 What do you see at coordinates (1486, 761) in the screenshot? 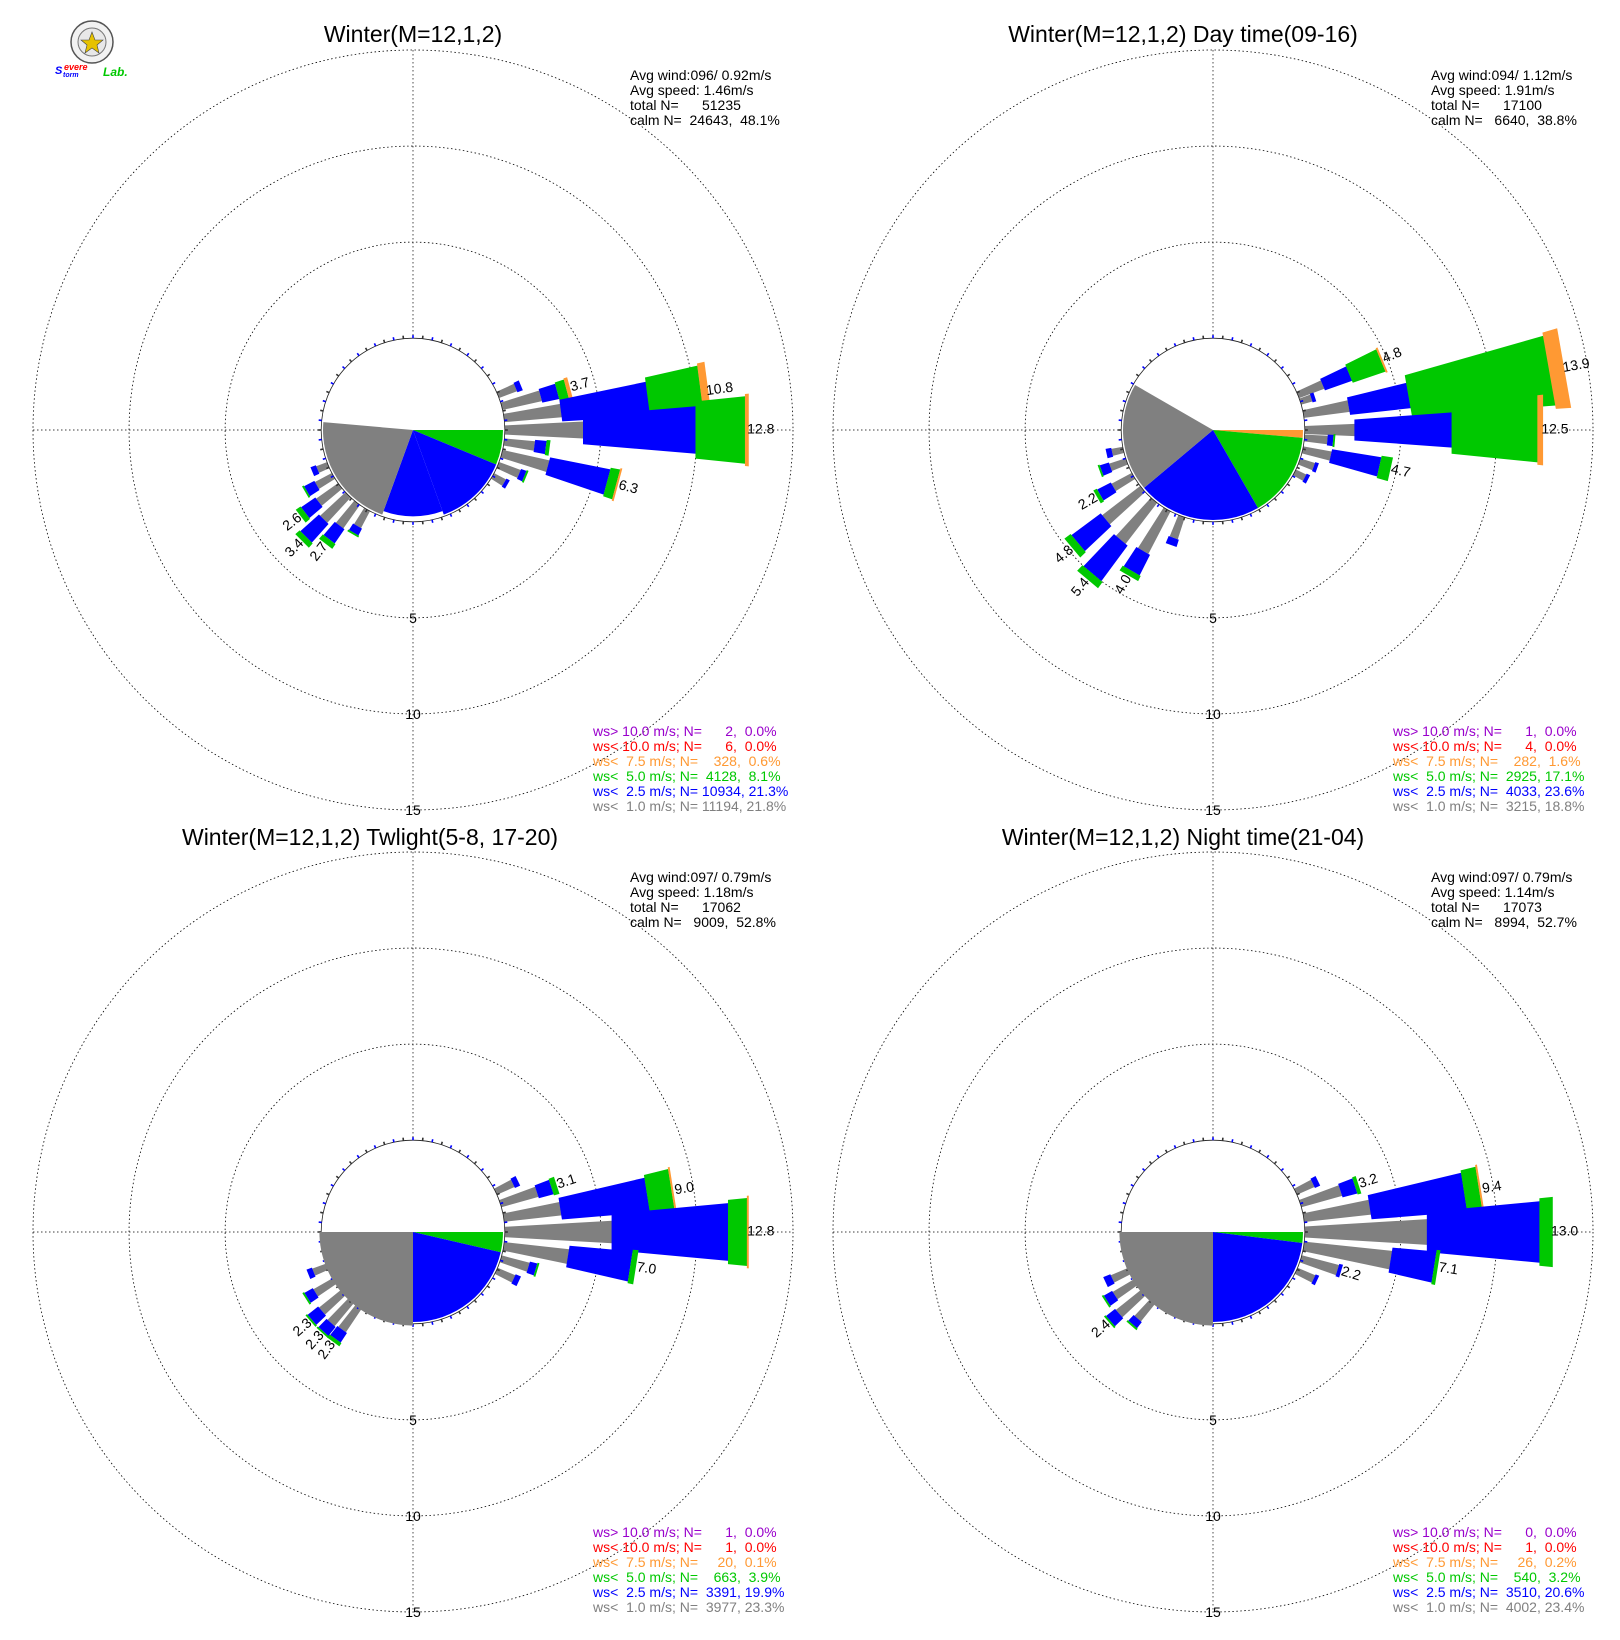
I see `legend-entry: ws< 7.5 m/s; N= 282, 1.6%` at bounding box center [1486, 761].